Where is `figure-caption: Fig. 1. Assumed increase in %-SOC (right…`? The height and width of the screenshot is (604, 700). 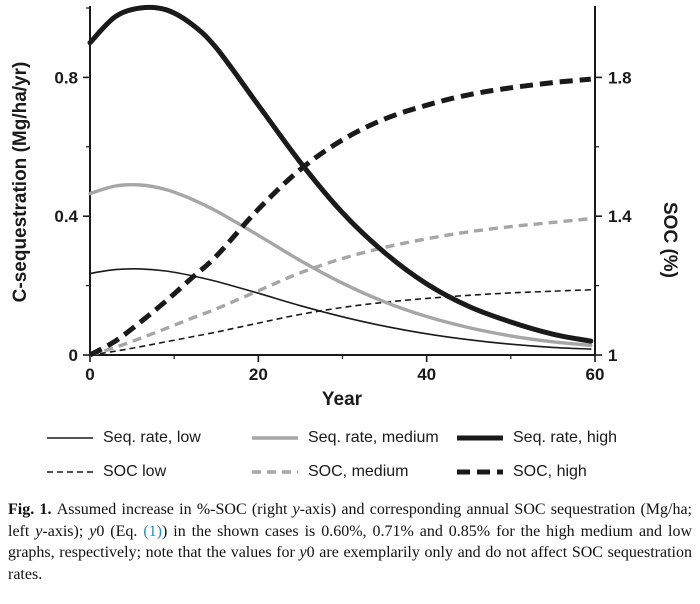 figure-caption: Fig. 1. Assumed increase in %-SOC (right… is located at coordinates (350, 542).